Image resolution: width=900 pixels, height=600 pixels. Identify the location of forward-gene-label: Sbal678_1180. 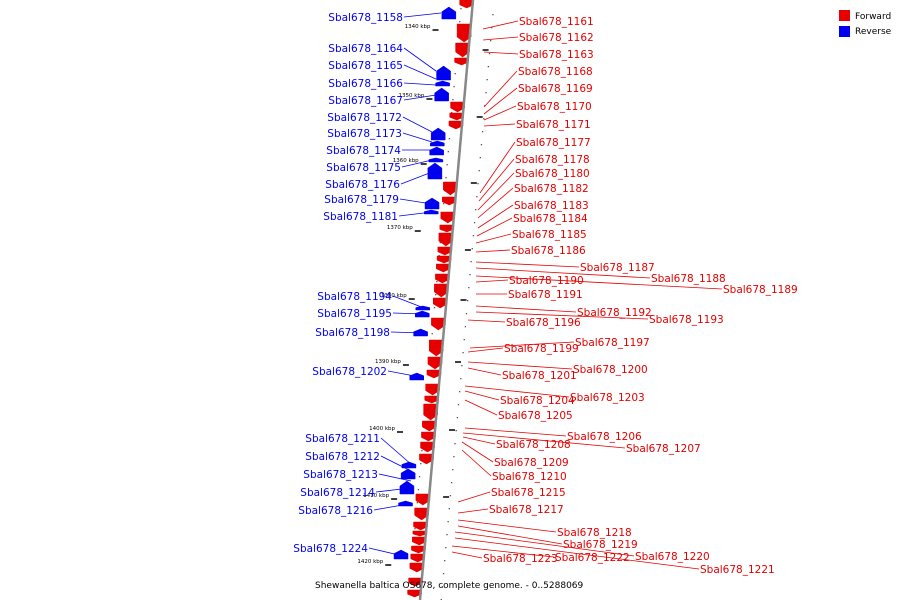
(552, 174).